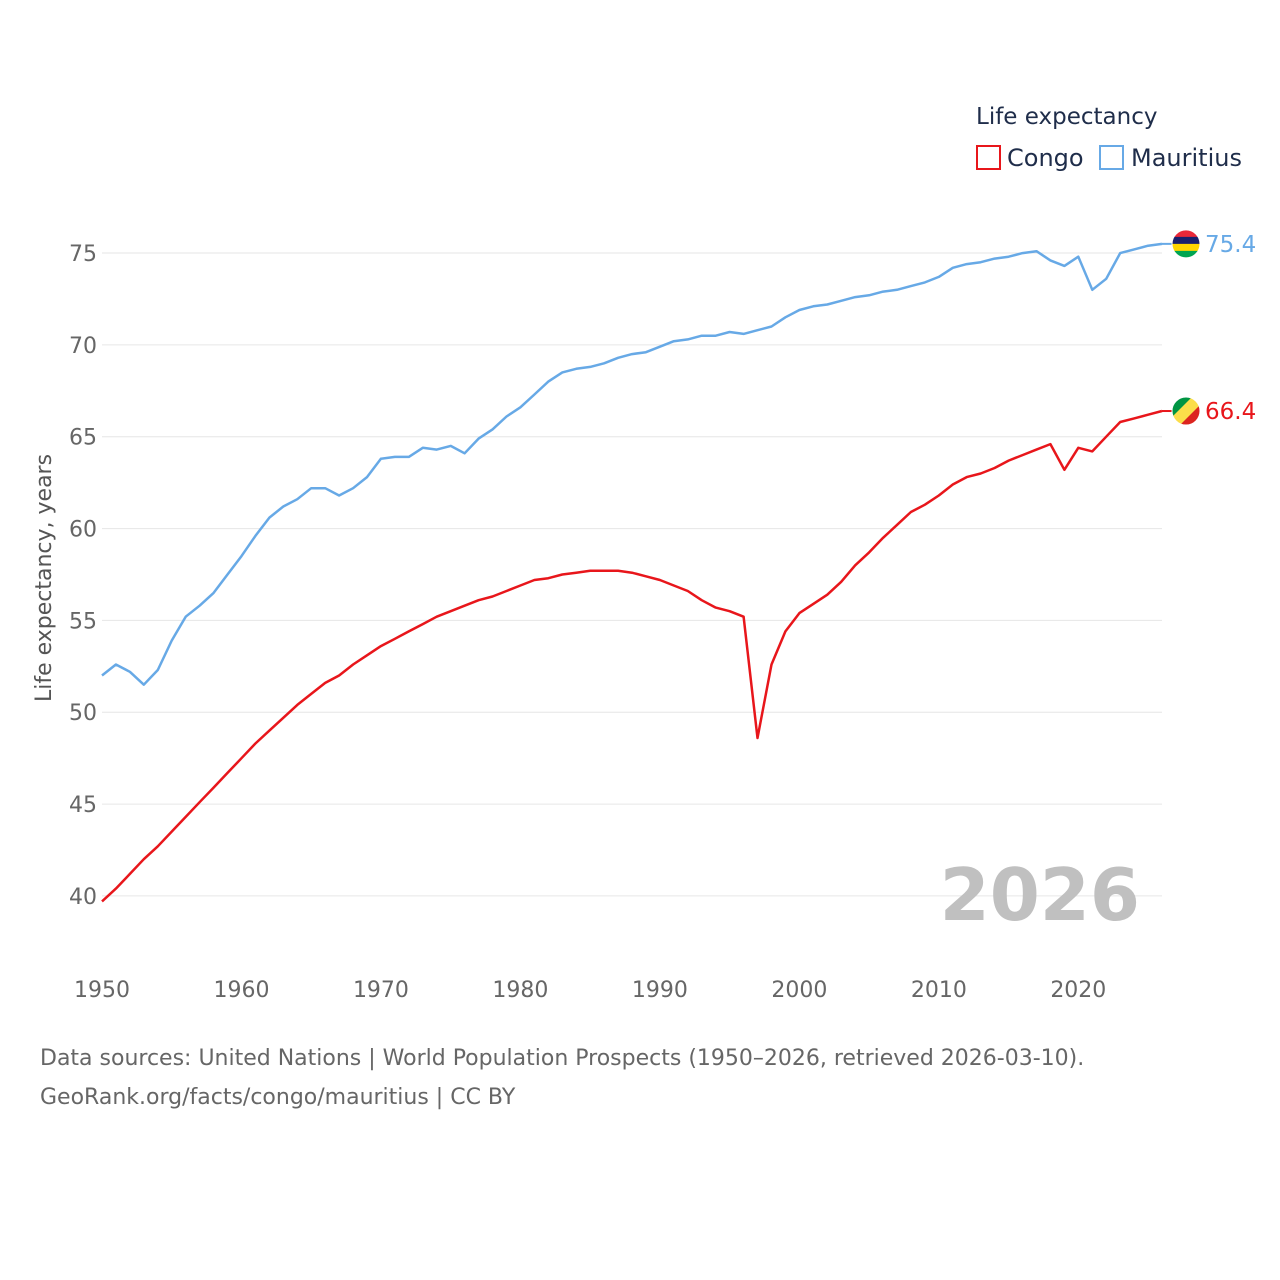 This screenshot has height=1280, width=1280. Describe the element at coordinates (381, 990) in the screenshot. I see `x-tick-label: 1970` at that location.